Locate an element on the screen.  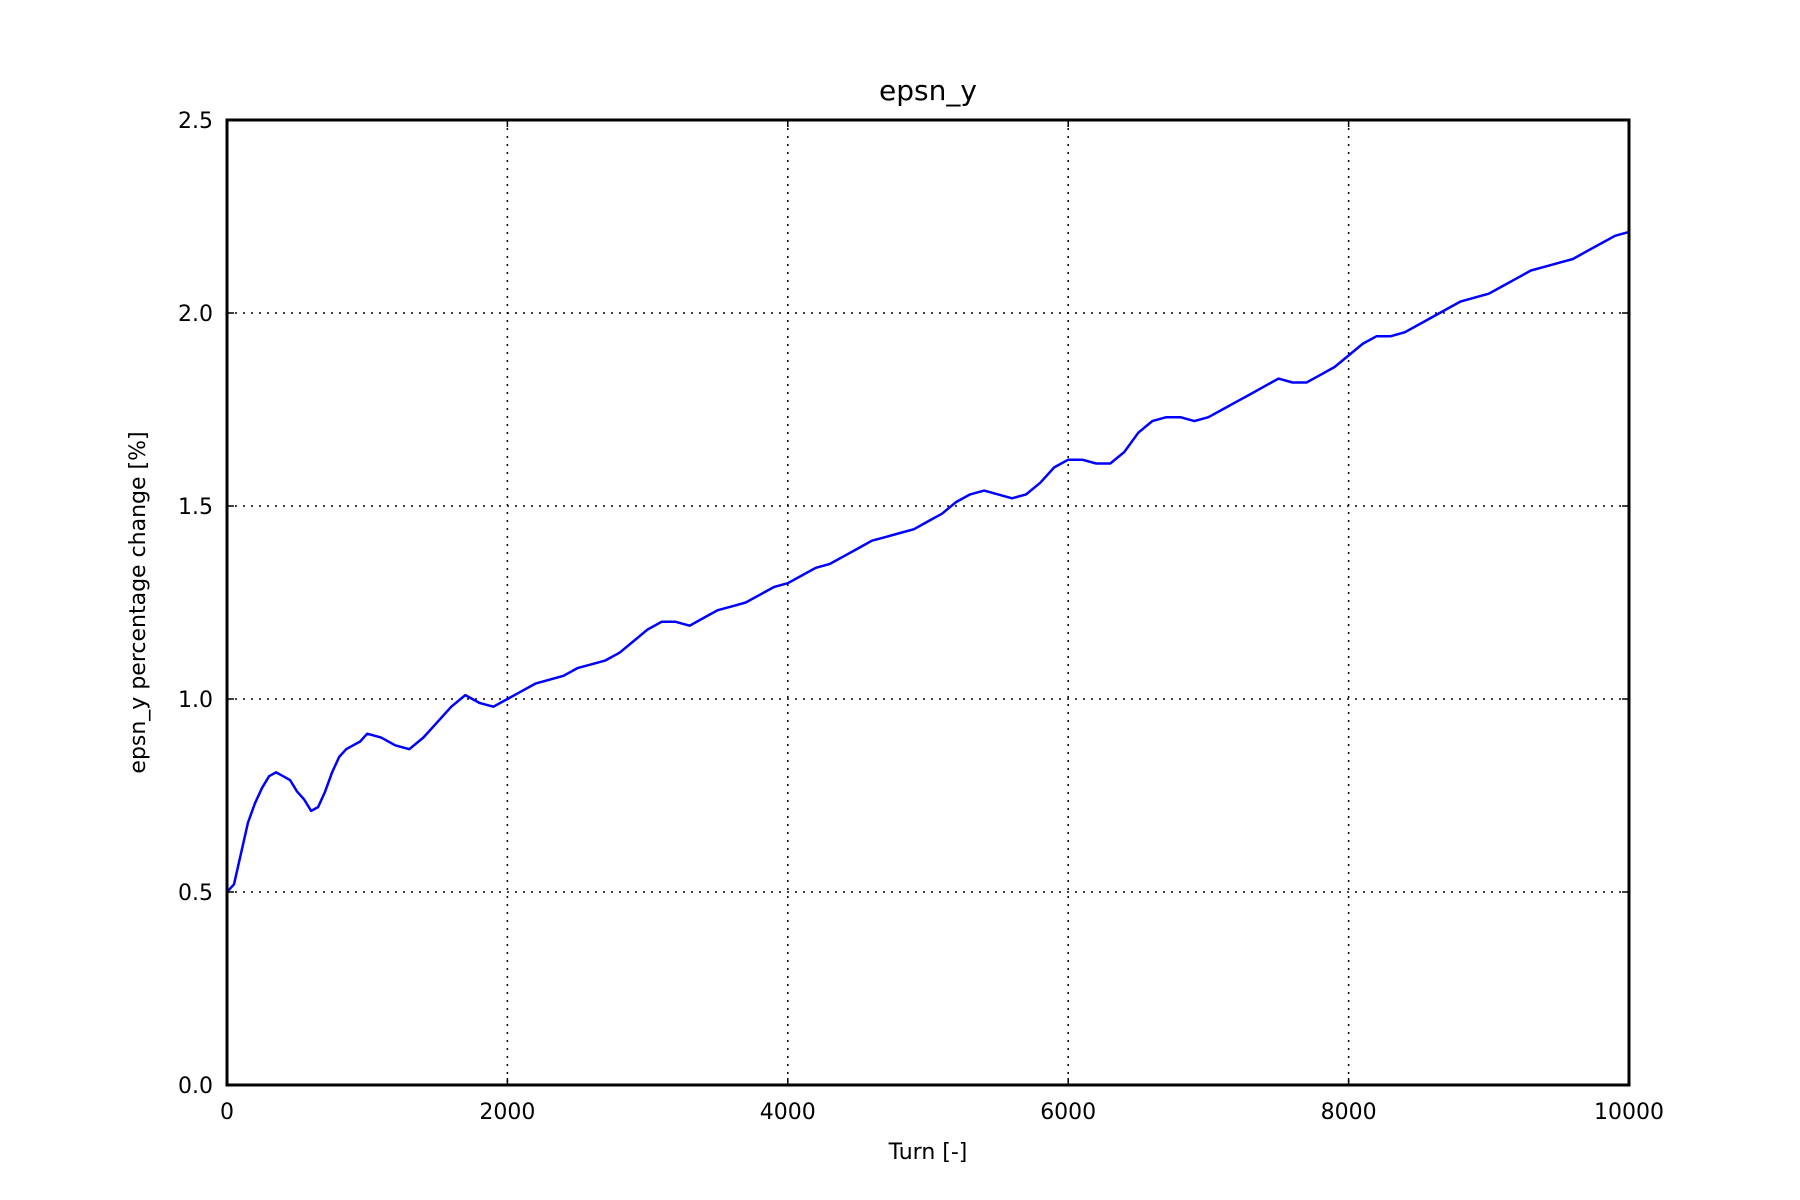
y-tick-label: 1.0 is located at coordinates (195, 700).